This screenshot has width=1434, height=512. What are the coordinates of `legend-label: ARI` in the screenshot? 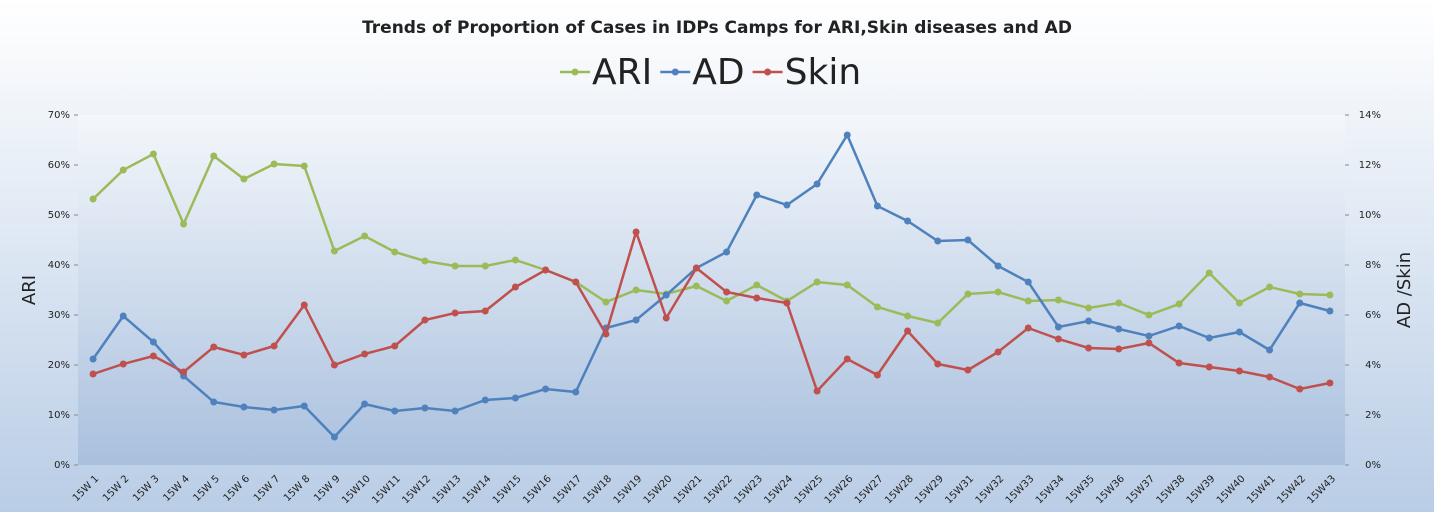 It's located at (622, 72).